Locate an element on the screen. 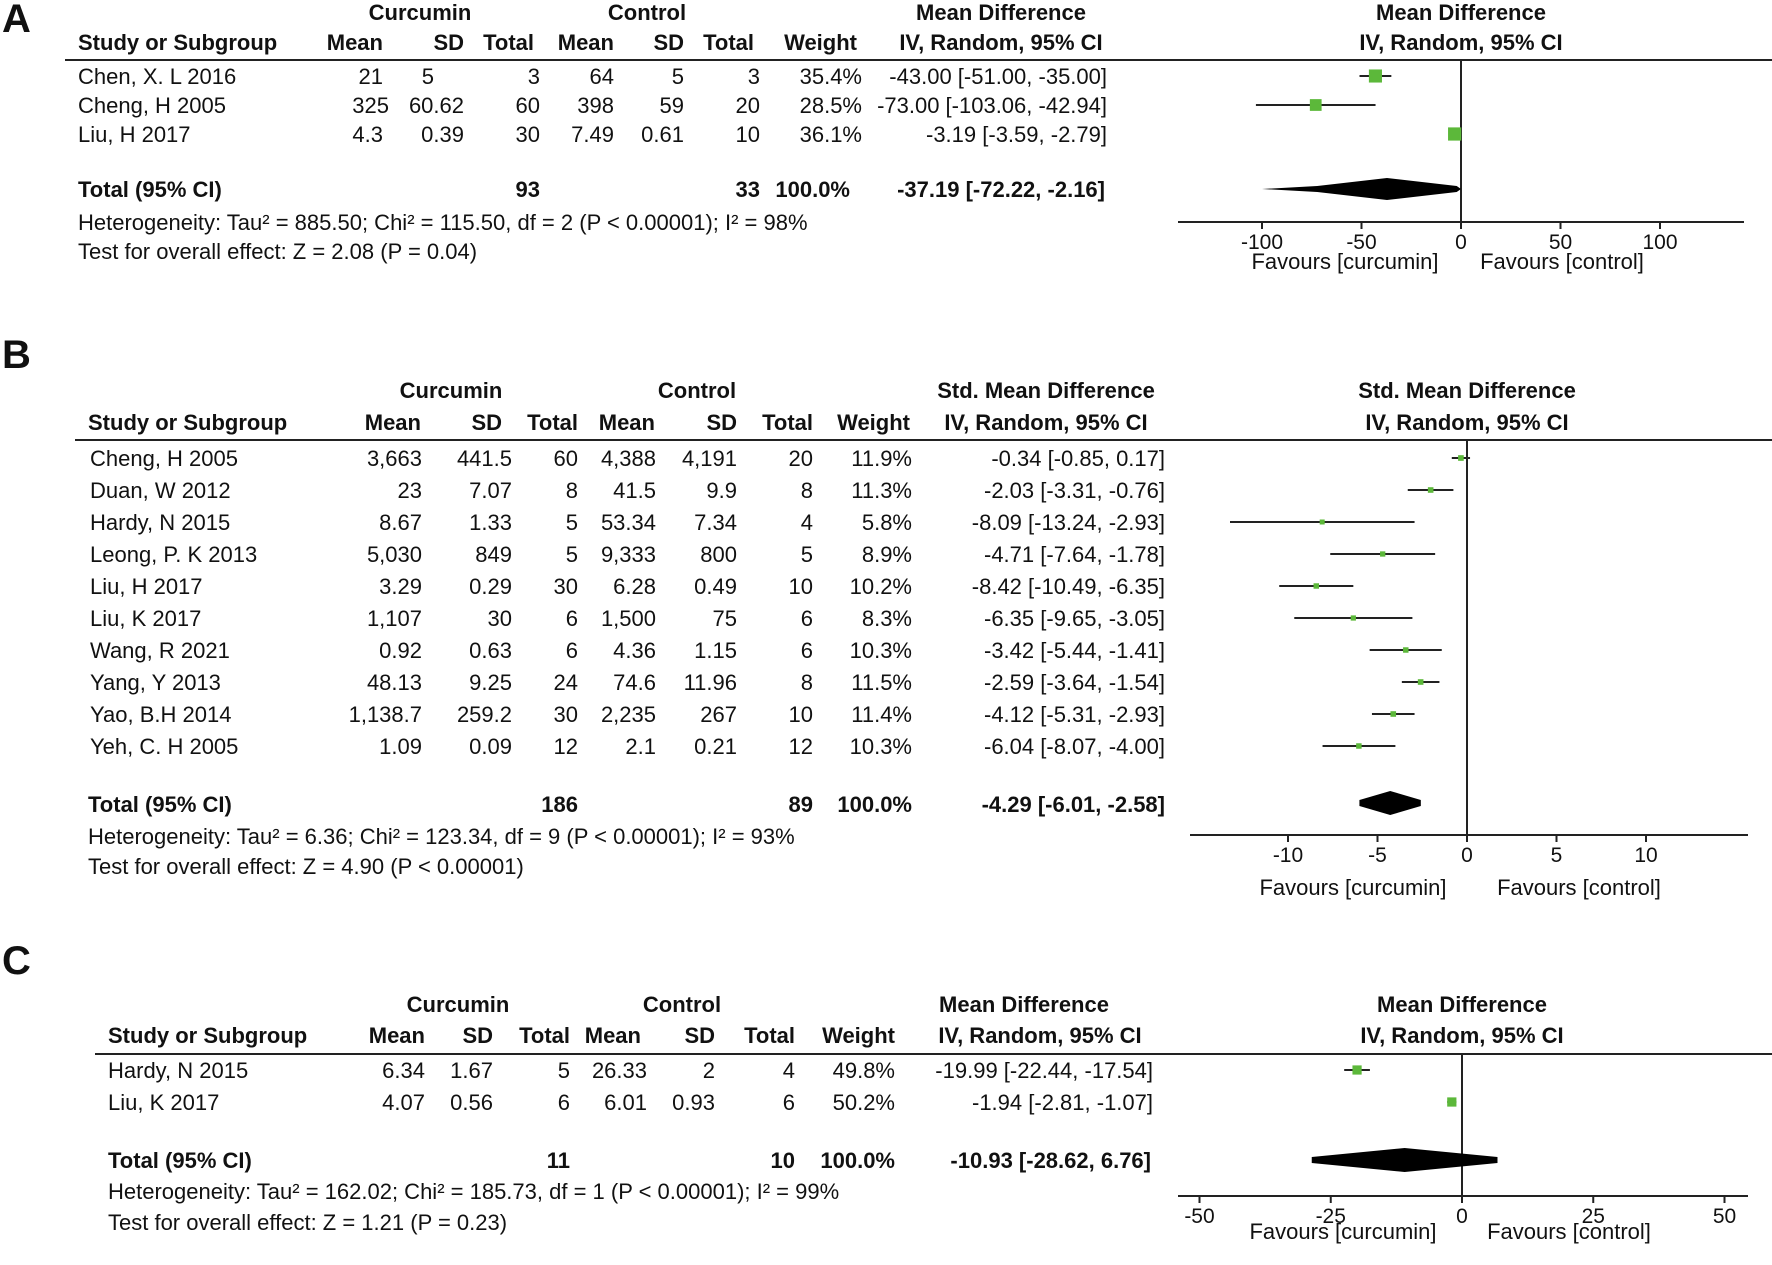  mean1: 6.34 is located at coordinates (403, 1070).